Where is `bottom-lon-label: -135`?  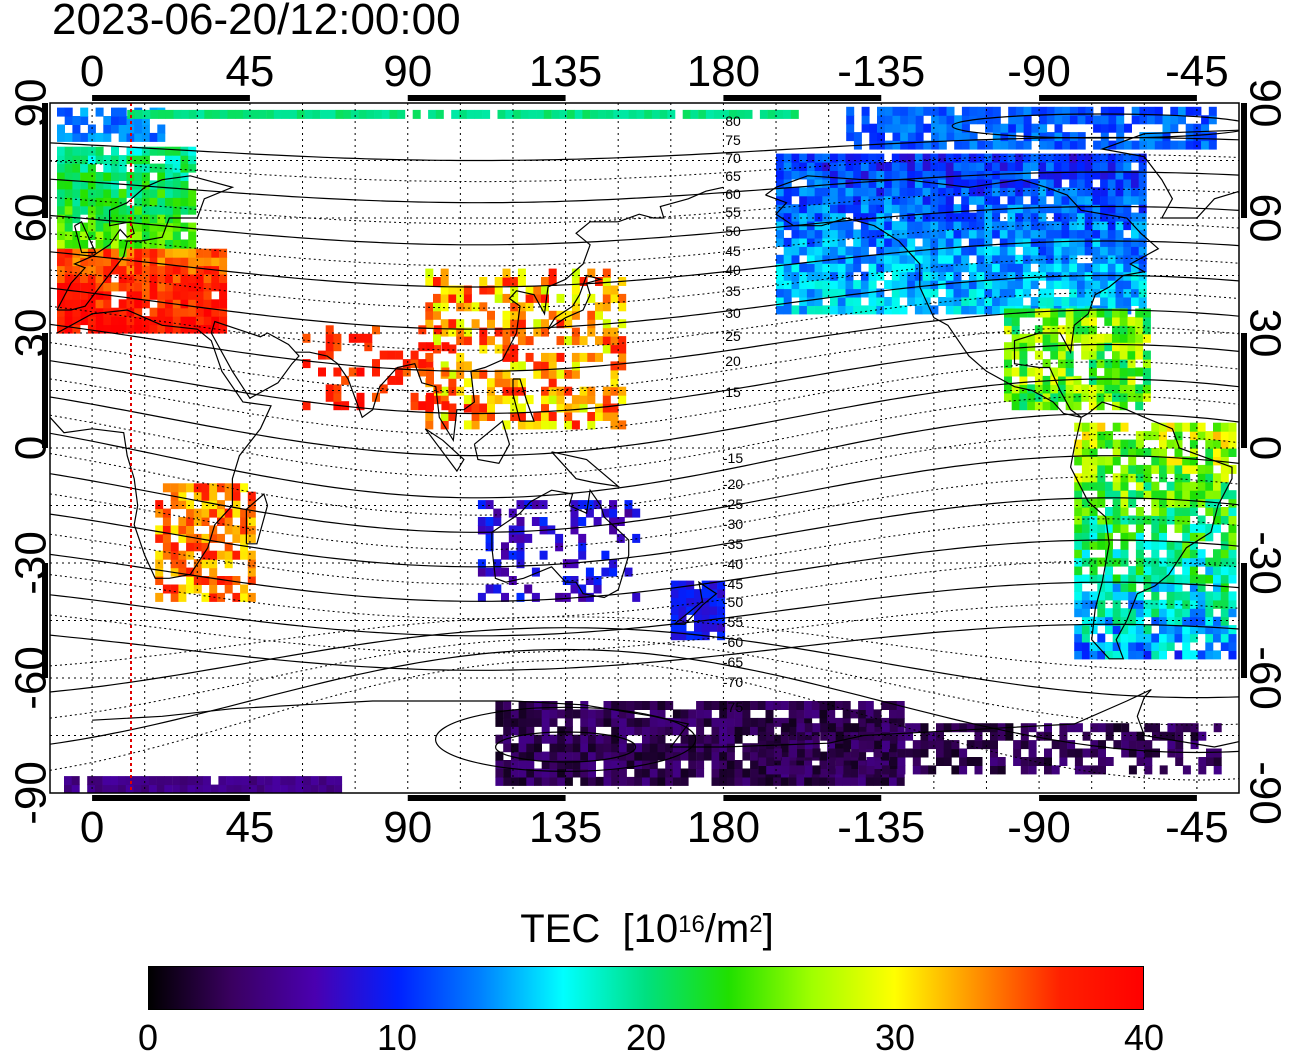 bottom-lon-label: -135 is located at coordinates (881, 827).